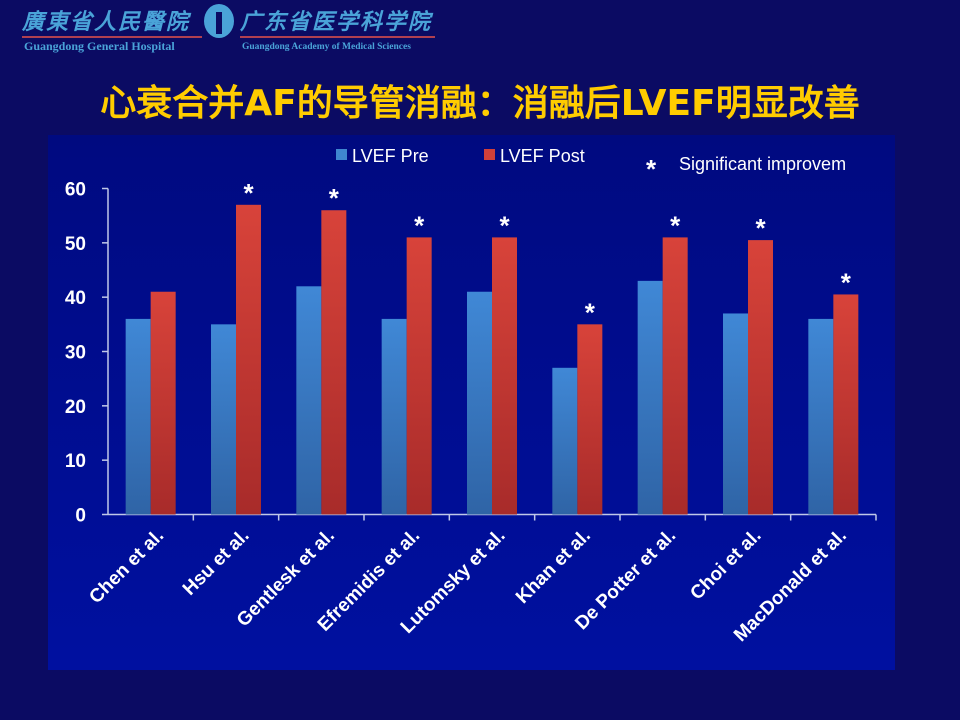 This screenshot has height=720, width=960. What do you see at coordinates (75, 461) in the screenshot?
I see `y-tick-label: 10` at bounding box center [75, 461].